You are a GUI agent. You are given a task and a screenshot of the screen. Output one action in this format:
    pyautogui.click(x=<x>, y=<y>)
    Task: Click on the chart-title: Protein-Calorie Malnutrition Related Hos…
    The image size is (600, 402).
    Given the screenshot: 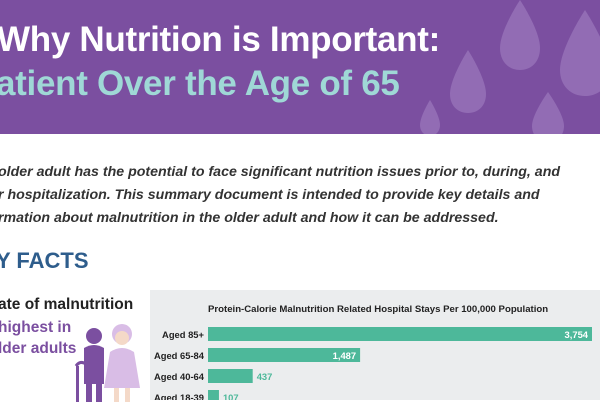 What is the action you would take?
    pyautogui.click(x=378, y=309)
    